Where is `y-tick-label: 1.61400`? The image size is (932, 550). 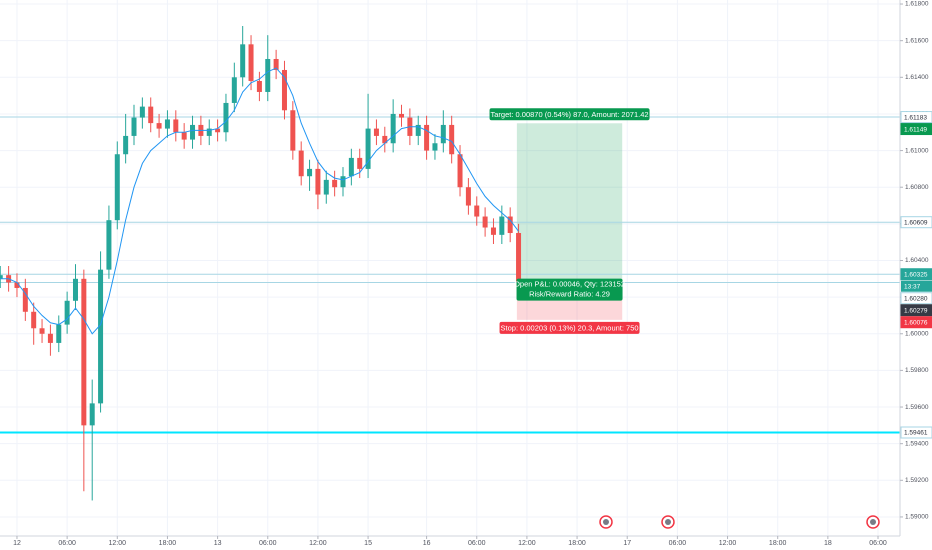 y-tick-label: 1.61400 is located at coordinates (917, 77).